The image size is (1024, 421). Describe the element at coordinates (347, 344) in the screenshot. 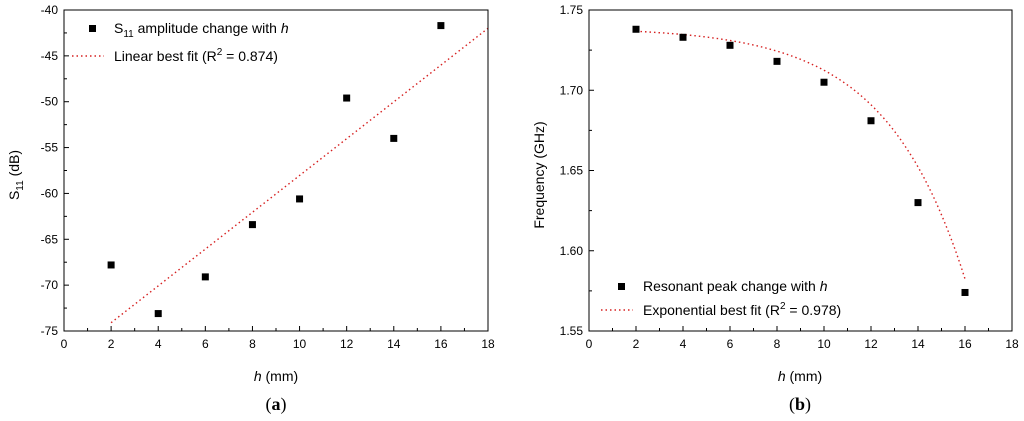

I see `chart-a-x-tick-label: 12` at that location.